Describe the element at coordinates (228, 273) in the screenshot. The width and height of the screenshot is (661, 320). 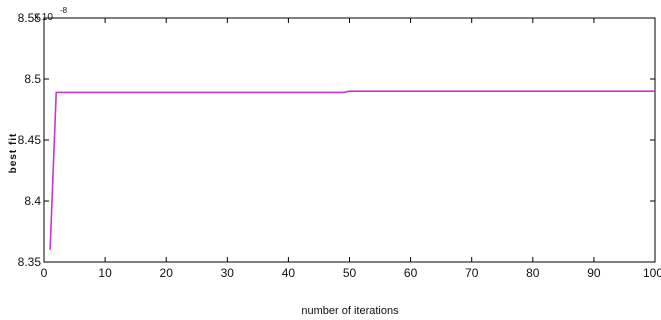
I see `x-tick-label: 30` at that location.